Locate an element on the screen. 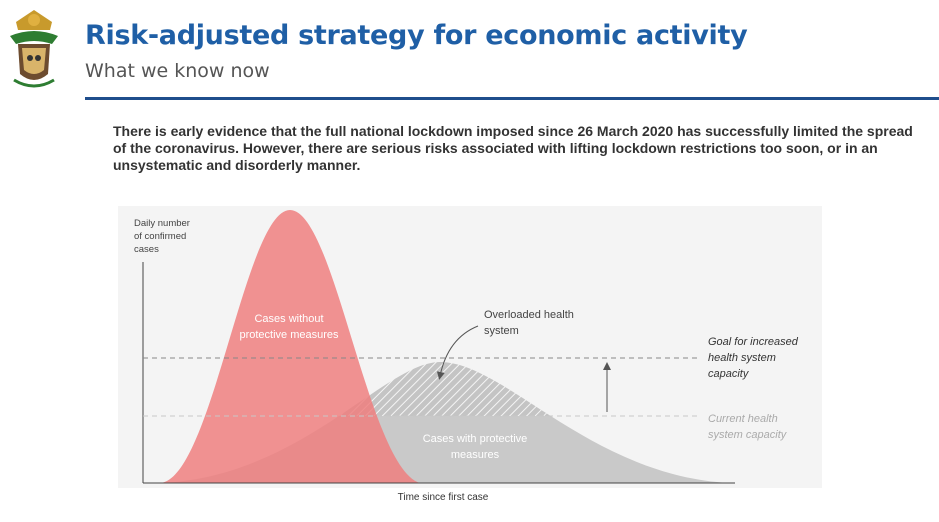  overloaded-label: Overloaded health is located at coordinates (529, 315).